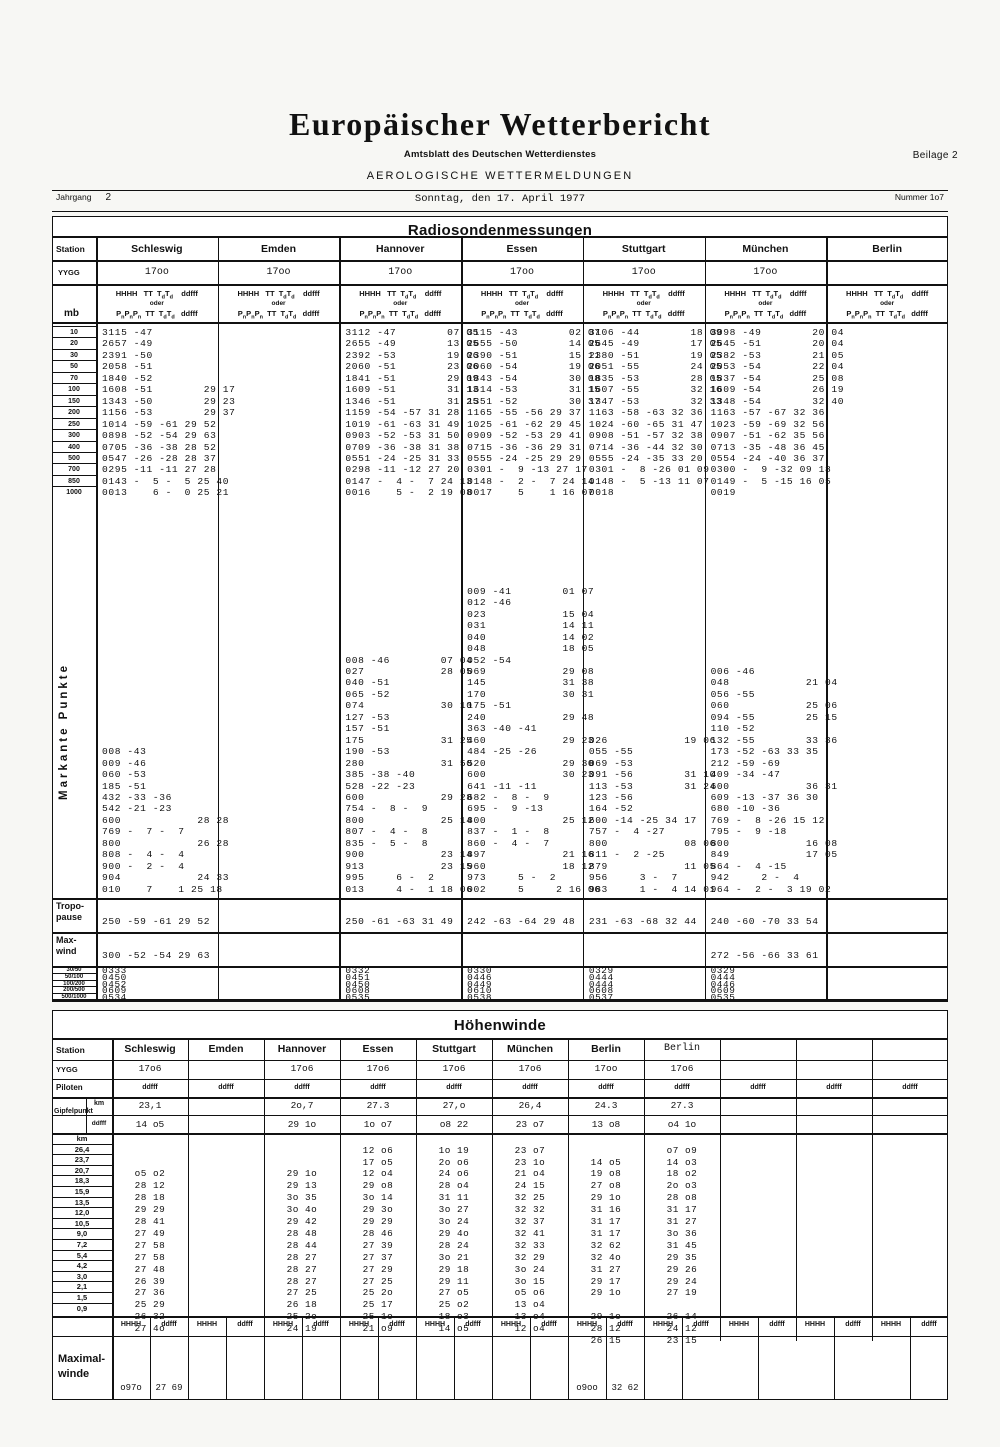 This screenshot has height=1447, width=1000. What do you see at coordinates (74, 976) in the screenshot?
I see `layer-label-50-100: 50/100` at bounding box center [74, 976].